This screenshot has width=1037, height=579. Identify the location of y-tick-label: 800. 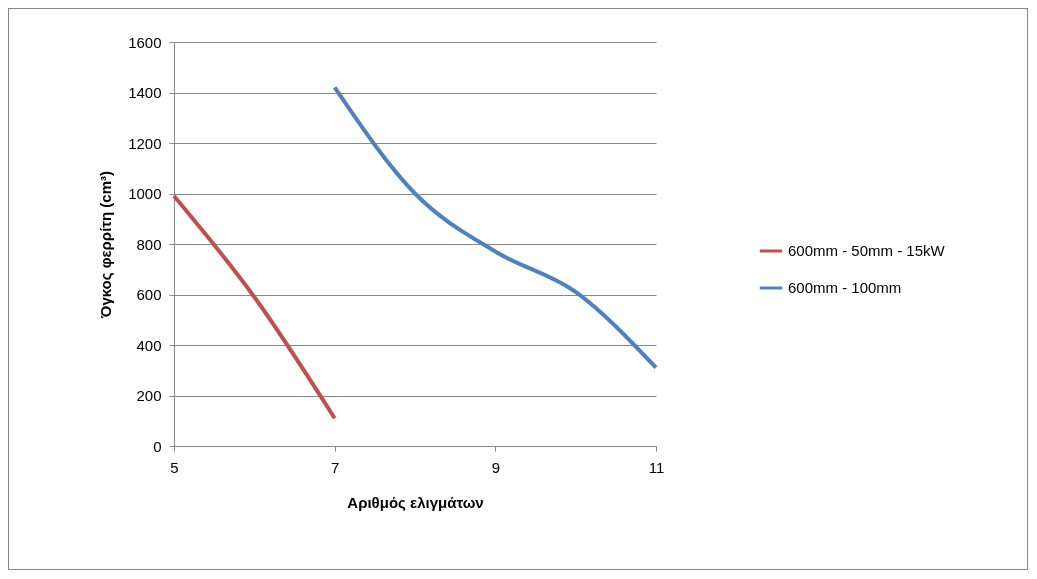
(149, 244).